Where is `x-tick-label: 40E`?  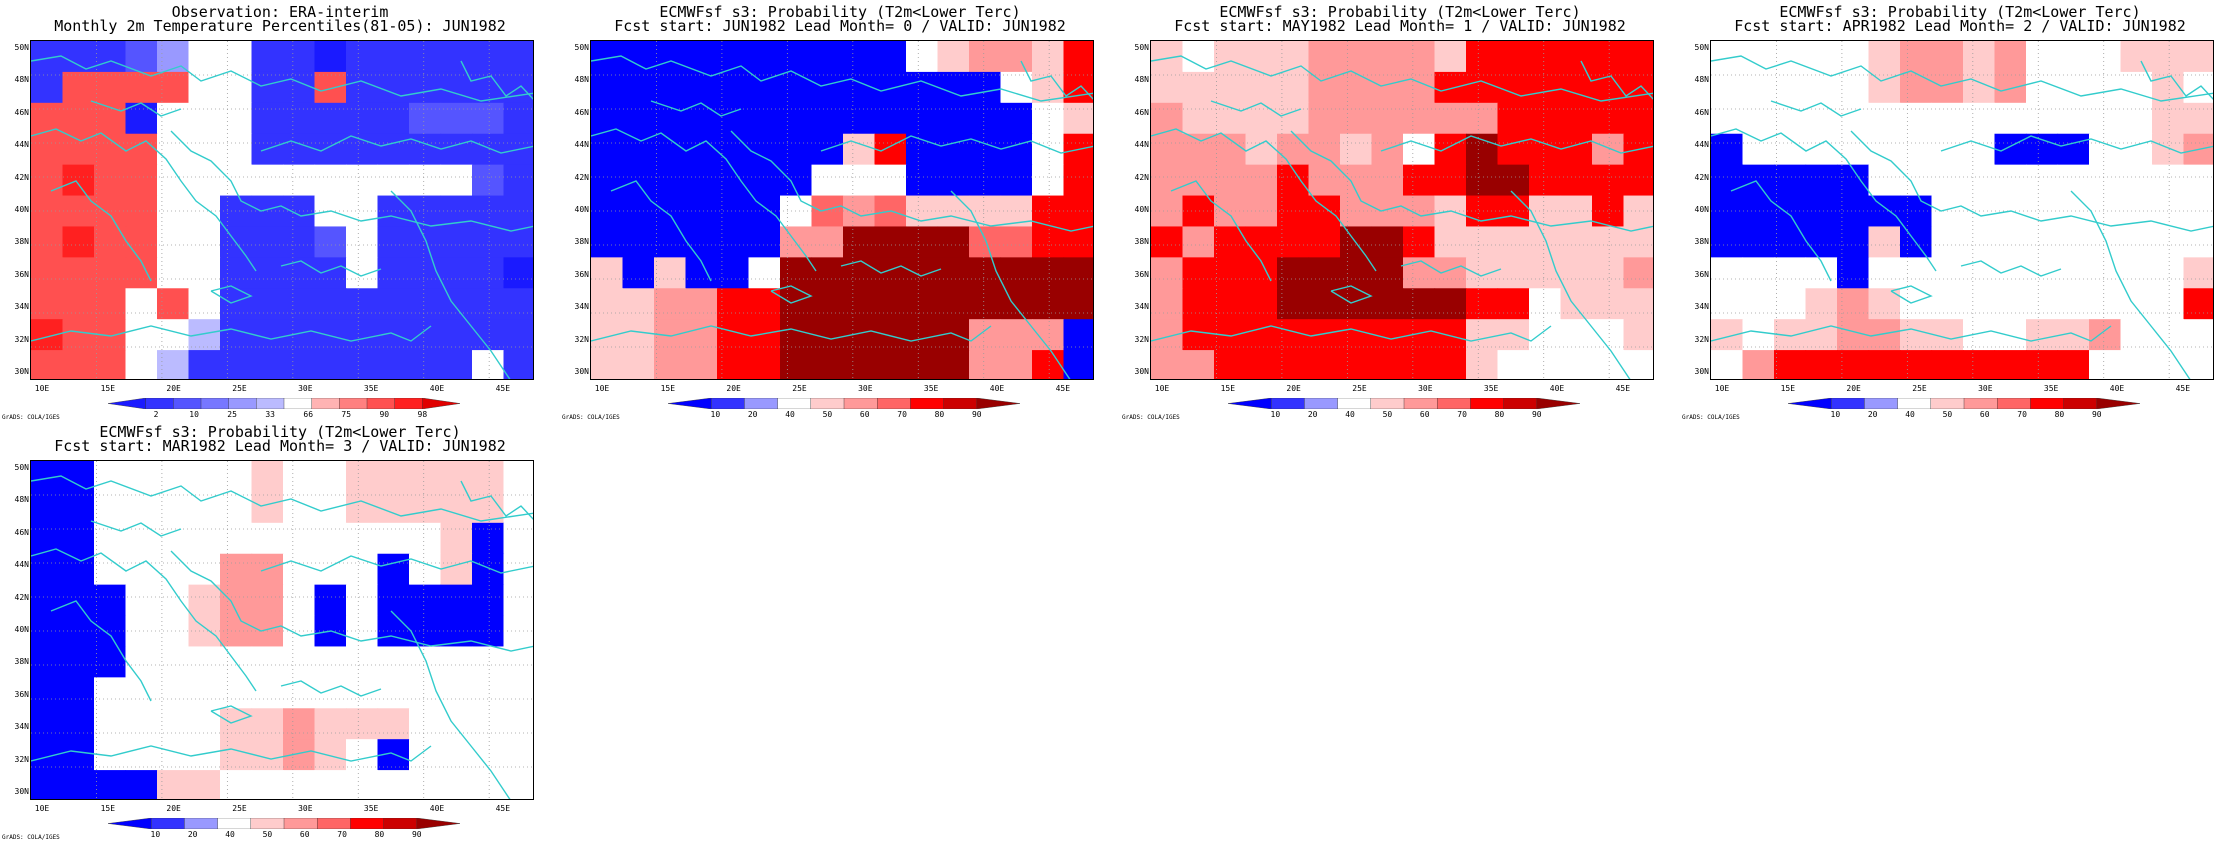
x-tick-label: 40E is located at coordinates (997, 388).